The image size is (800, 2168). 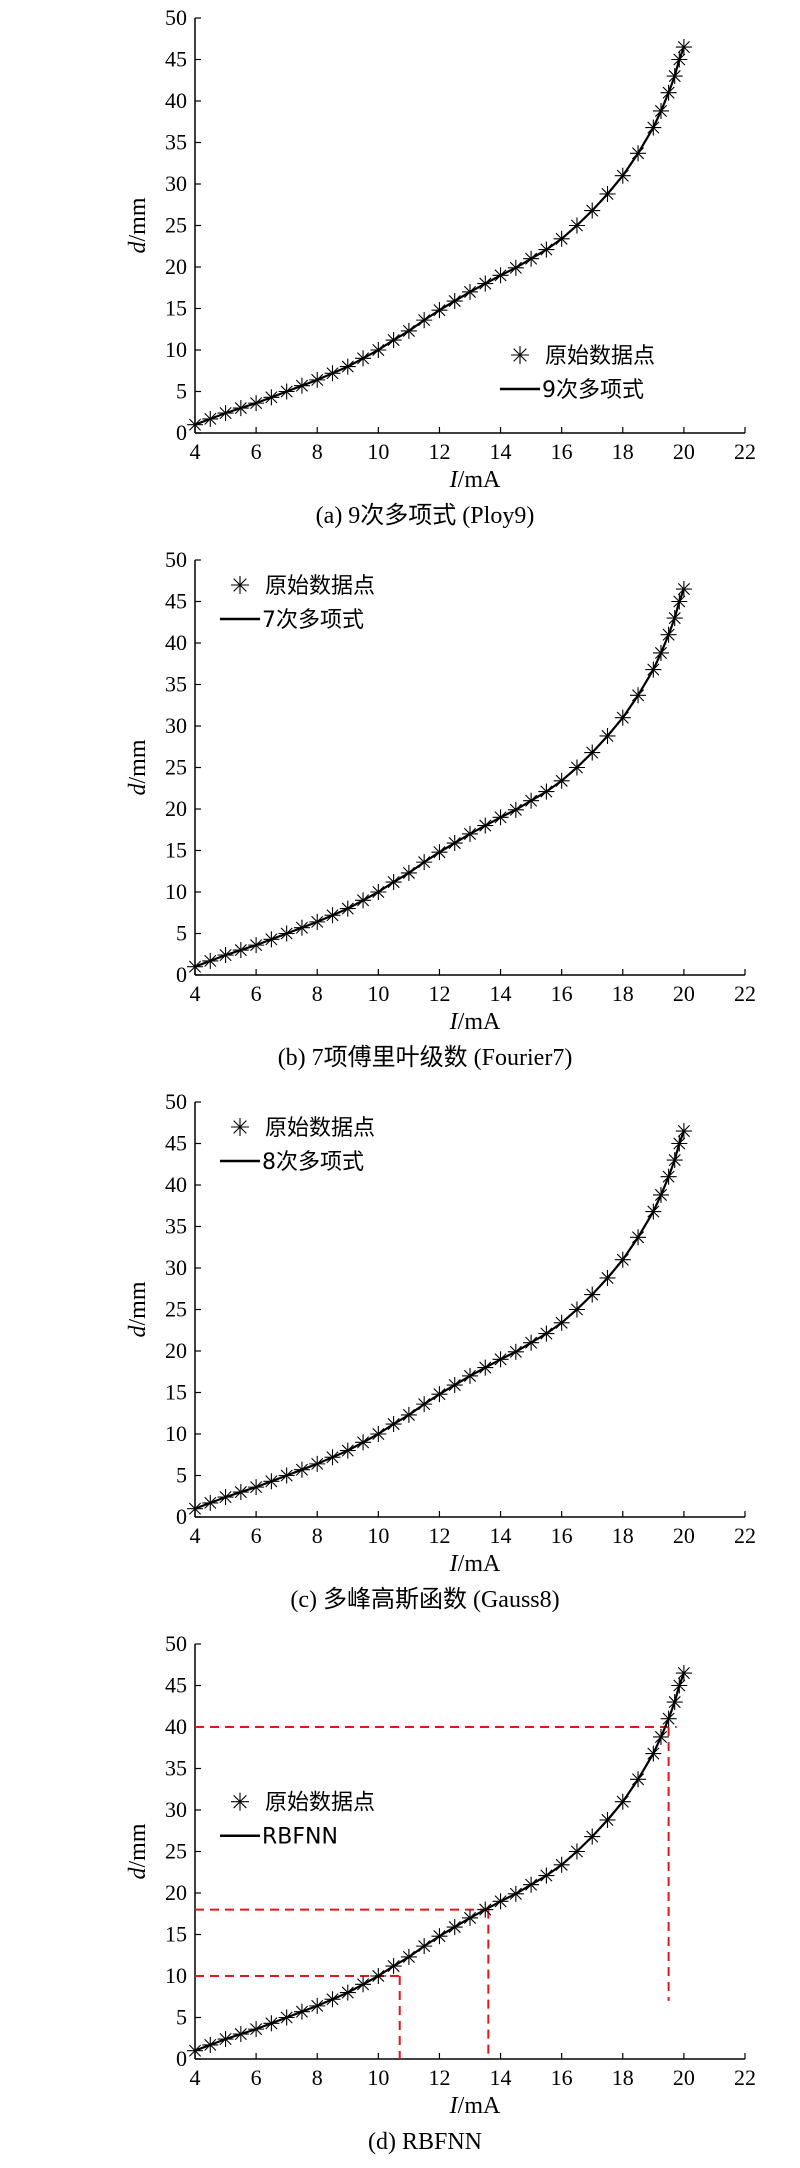 I want to click on x-tick-label: 12, so click(x=439, y=993).